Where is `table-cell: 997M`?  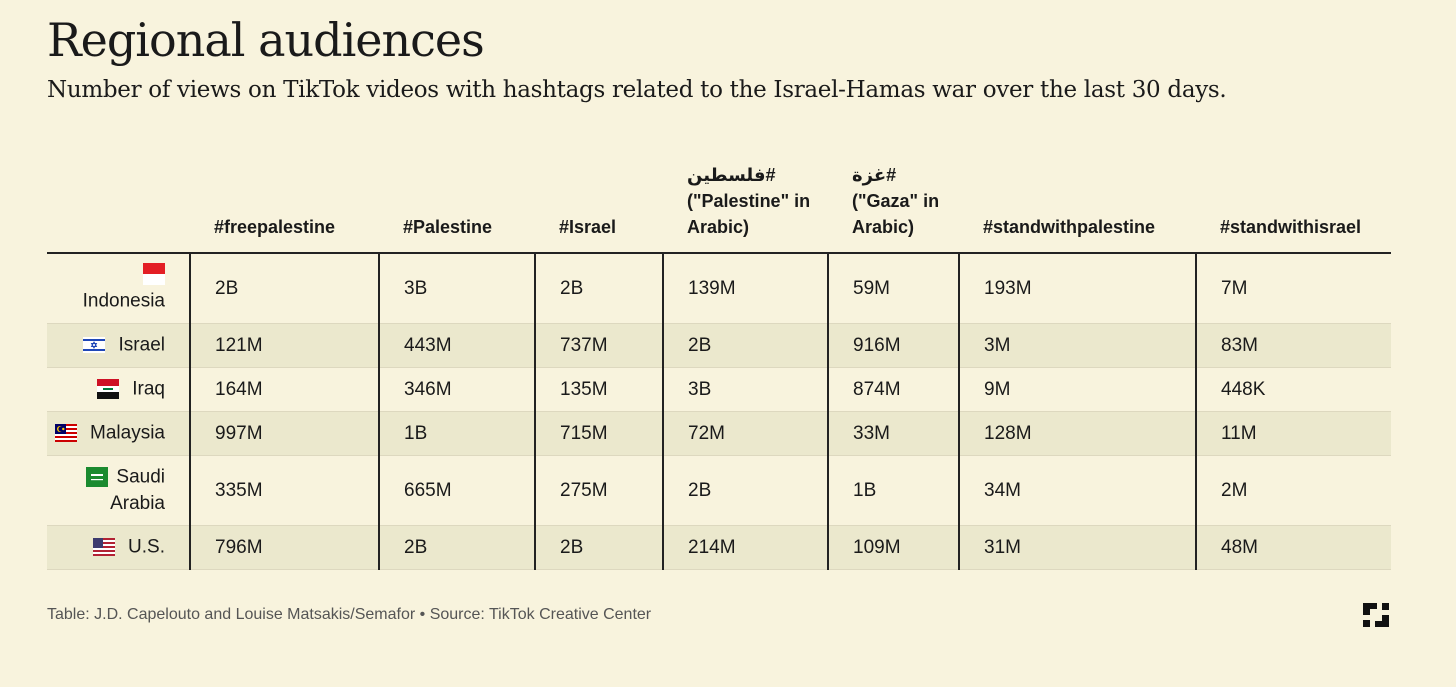 table-cell: 997M is located at coordinates (284, 433).